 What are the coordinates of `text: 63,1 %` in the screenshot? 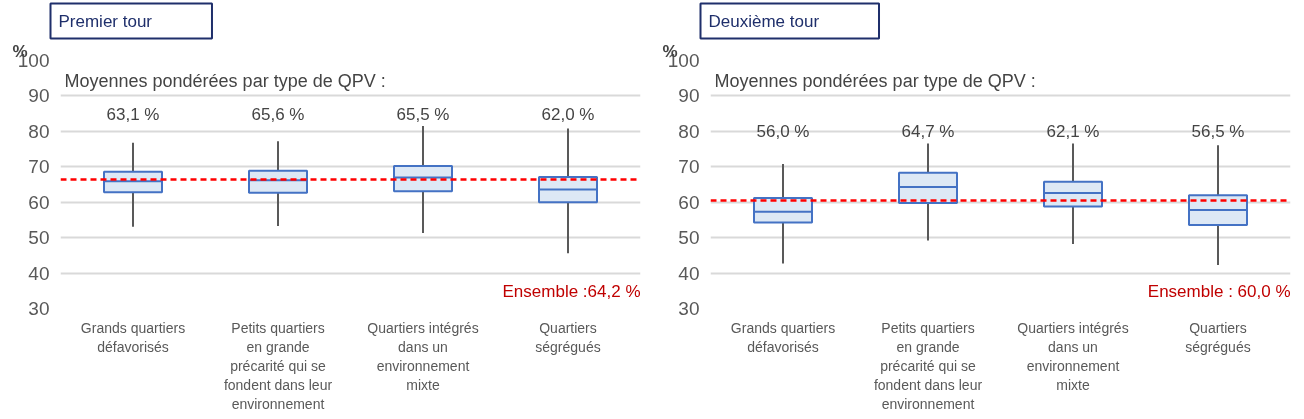 It's located at (133, 115).